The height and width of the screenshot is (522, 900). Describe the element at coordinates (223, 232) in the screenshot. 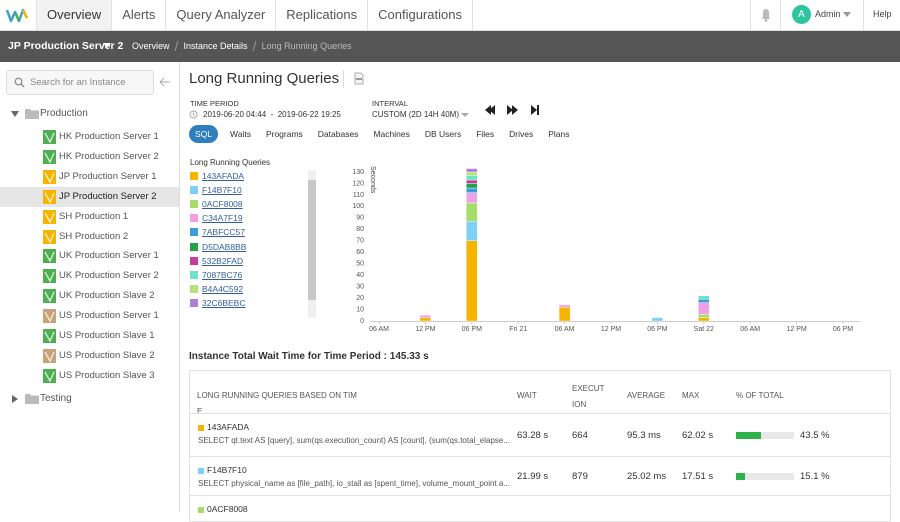

I see `legend-label: 7ABFCC57` at that location.